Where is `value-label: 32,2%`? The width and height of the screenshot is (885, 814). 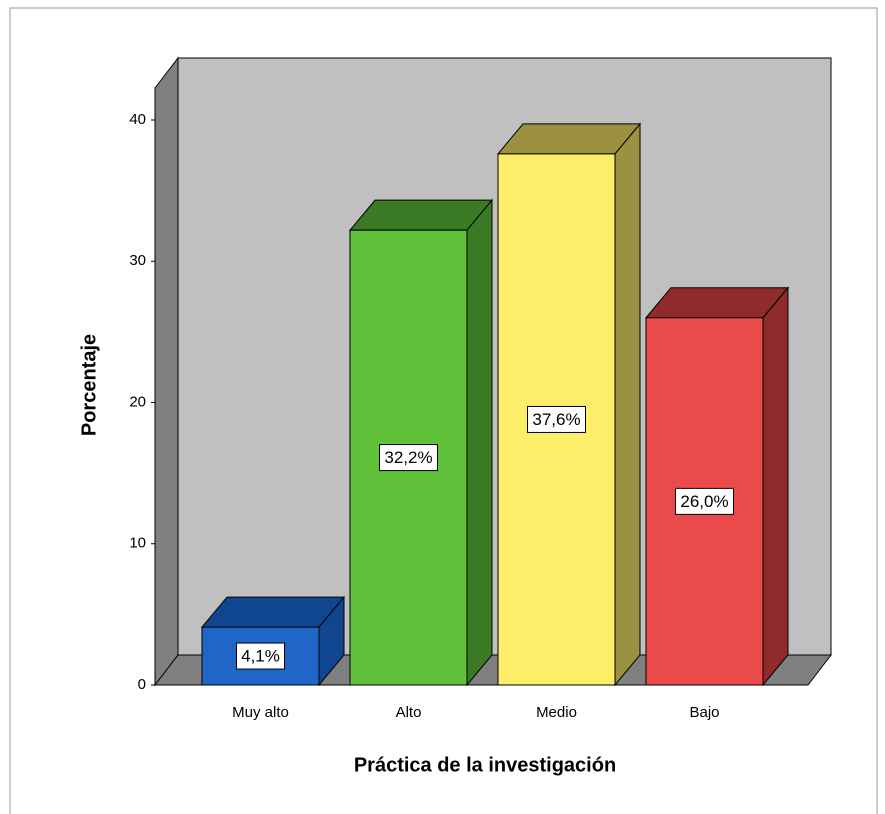
value-label: 32,2% is located at coordinates (408, 457).